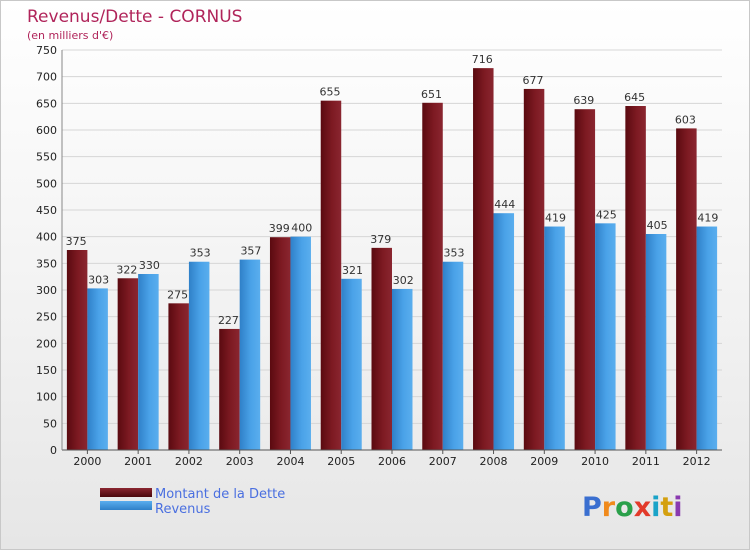 The image size is (750, 550). I want to click on value-label-dette: 716, so click(482, 59).